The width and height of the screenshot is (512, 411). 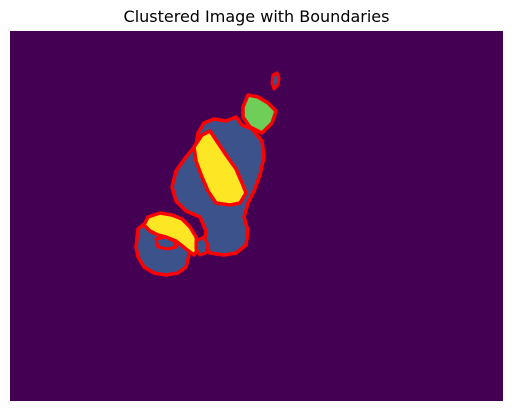 I want to click on lower-yellow-cluster-region, so click(x=171, y=234).